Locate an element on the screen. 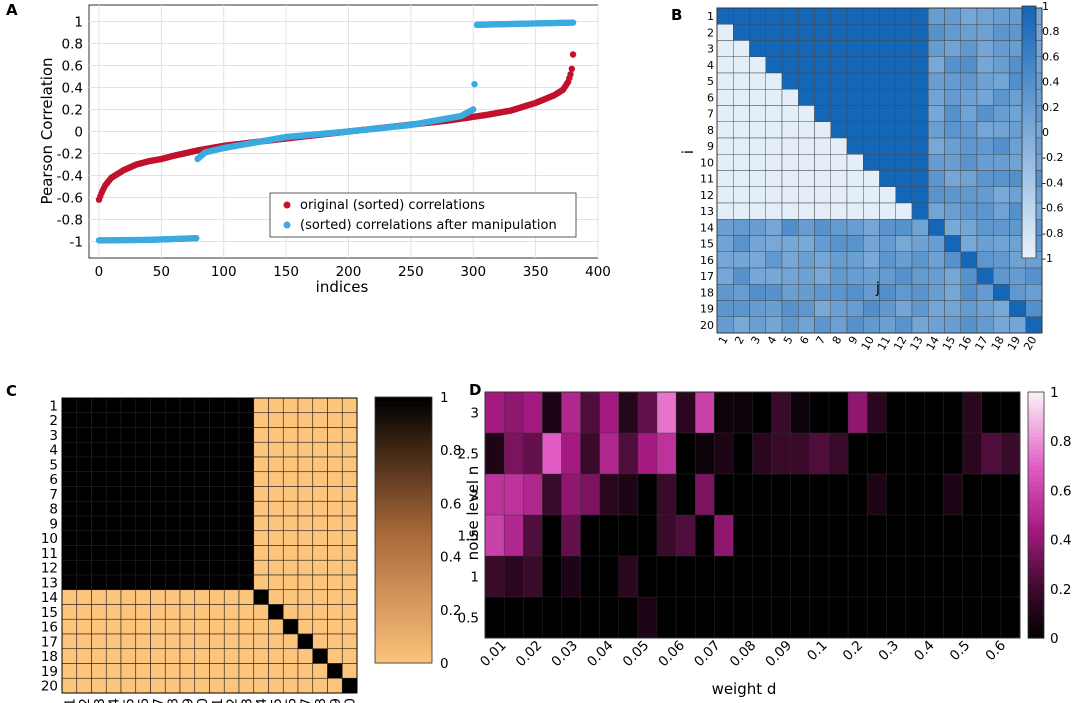  y-tick-label: -0.2 is located at coordinates (70, 155).